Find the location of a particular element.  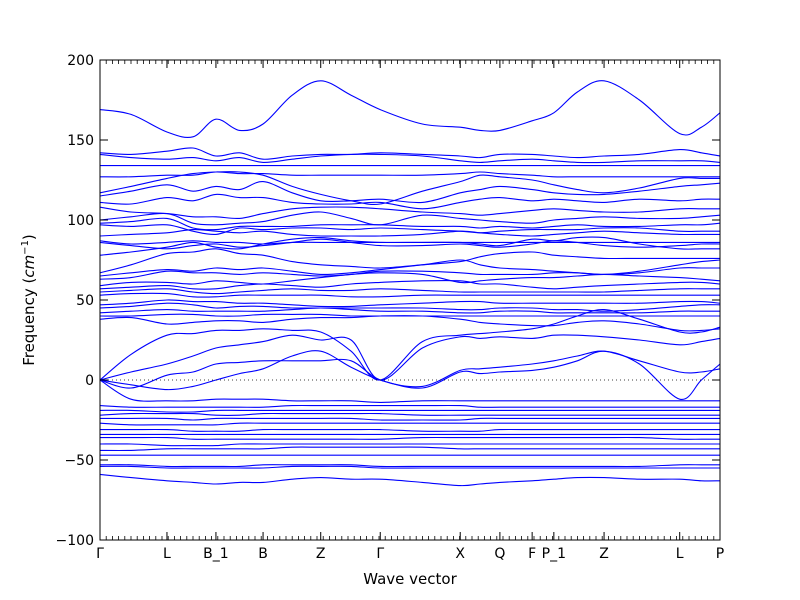

x-tick-label: P is located at coordinates (720, 554).